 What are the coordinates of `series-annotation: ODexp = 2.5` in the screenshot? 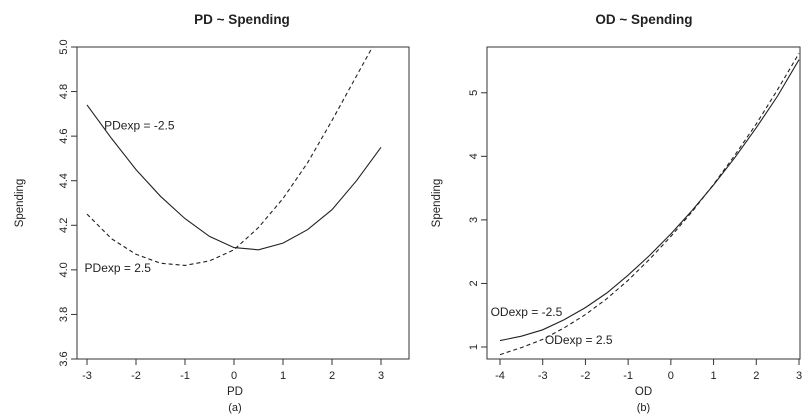 It's located at (579, 340).